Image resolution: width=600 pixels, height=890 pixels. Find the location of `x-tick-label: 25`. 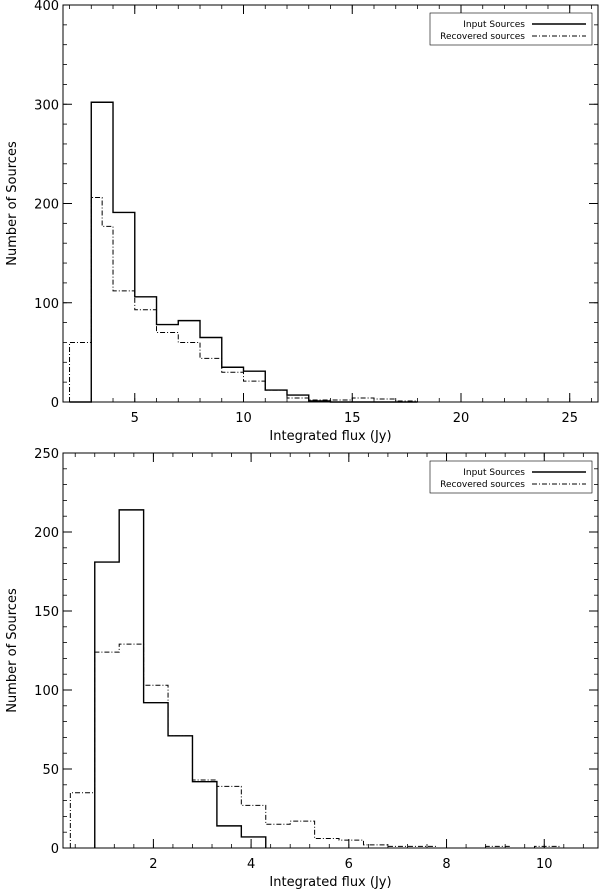

x-tick-label: 25 is located at coordinates (569, 418).